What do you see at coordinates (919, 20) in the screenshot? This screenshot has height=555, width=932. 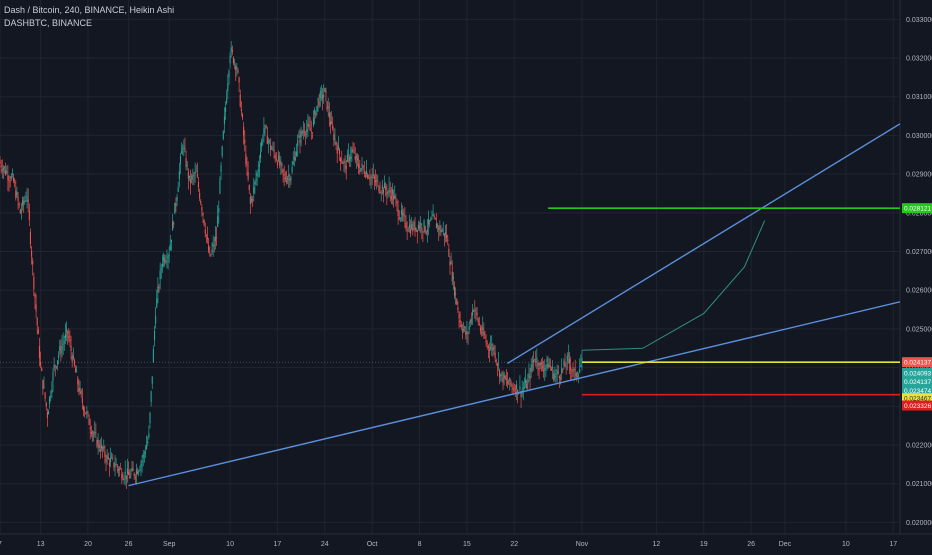 I see `y-tick-label: 0.033000` at bounding box center [919, 20].